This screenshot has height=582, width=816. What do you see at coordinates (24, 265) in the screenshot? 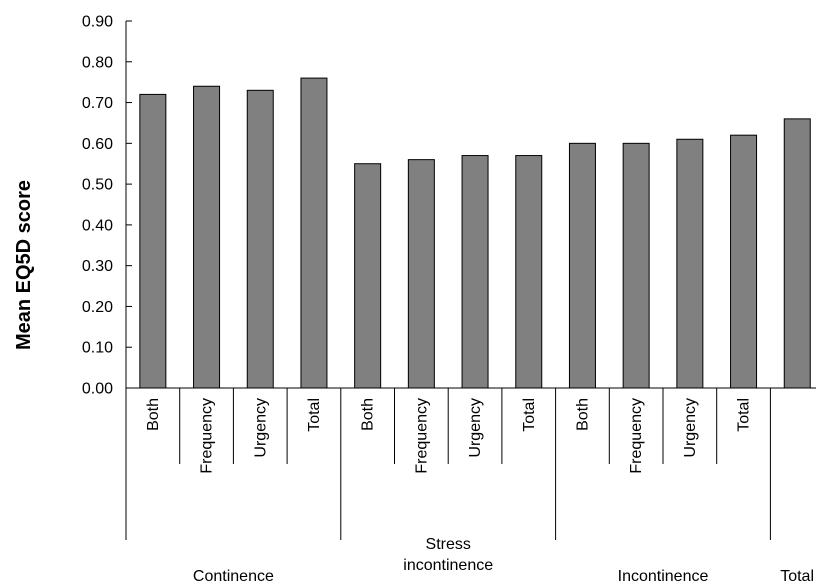
I see `y-axis-label: Mean EQ5D score` at bounding box center [24, 265].